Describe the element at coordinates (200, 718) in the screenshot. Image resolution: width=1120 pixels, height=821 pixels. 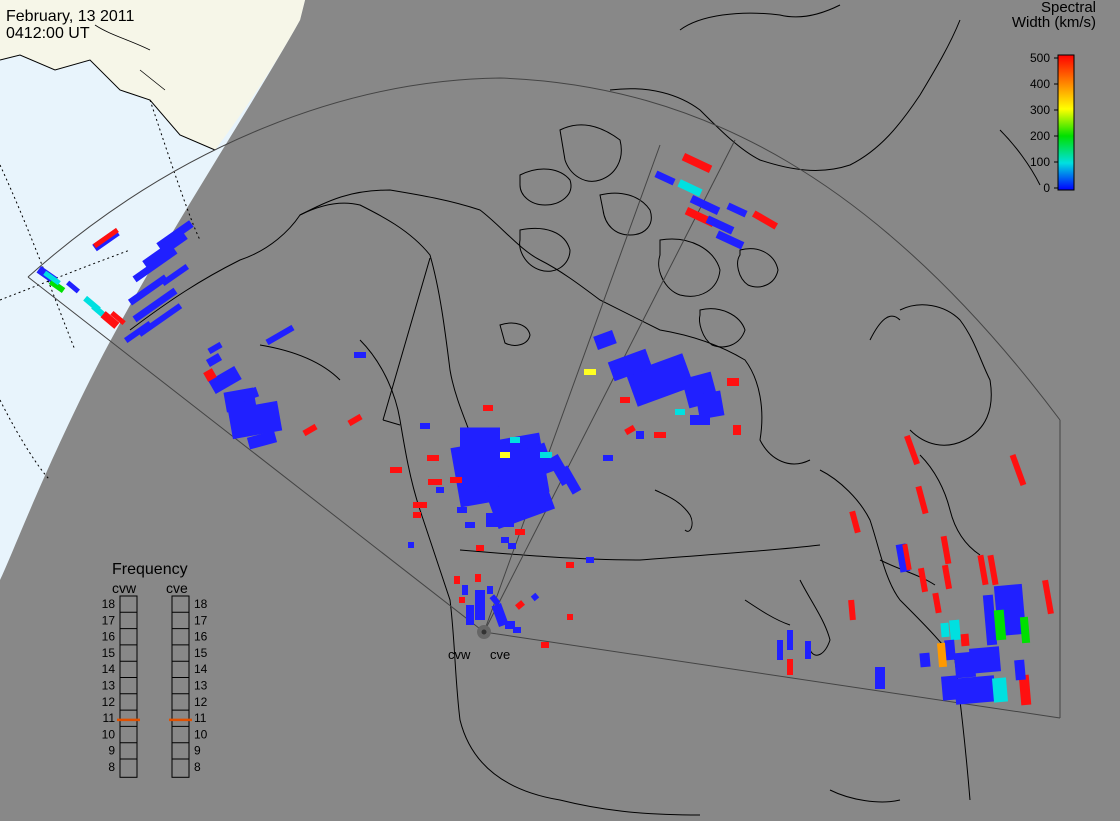
I see `frequency-tick-label: 11` at that location.